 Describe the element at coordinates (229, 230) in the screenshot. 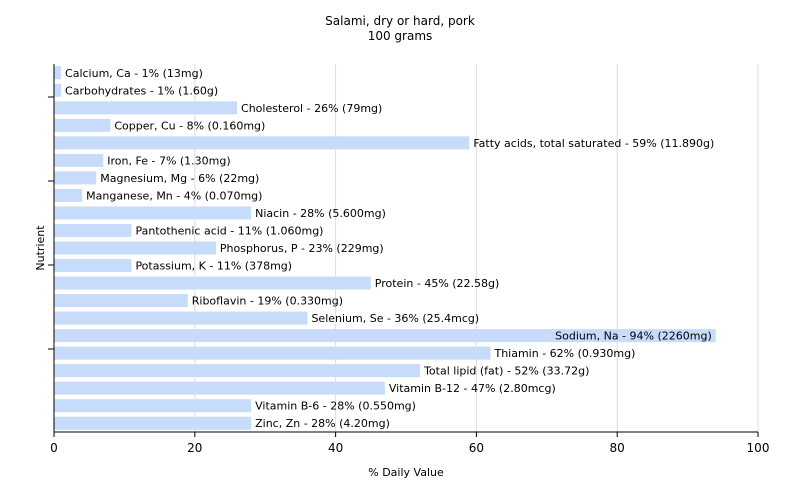

I see `bar-label: Pantothenic acid - 11% (1.060mg)` at that location.